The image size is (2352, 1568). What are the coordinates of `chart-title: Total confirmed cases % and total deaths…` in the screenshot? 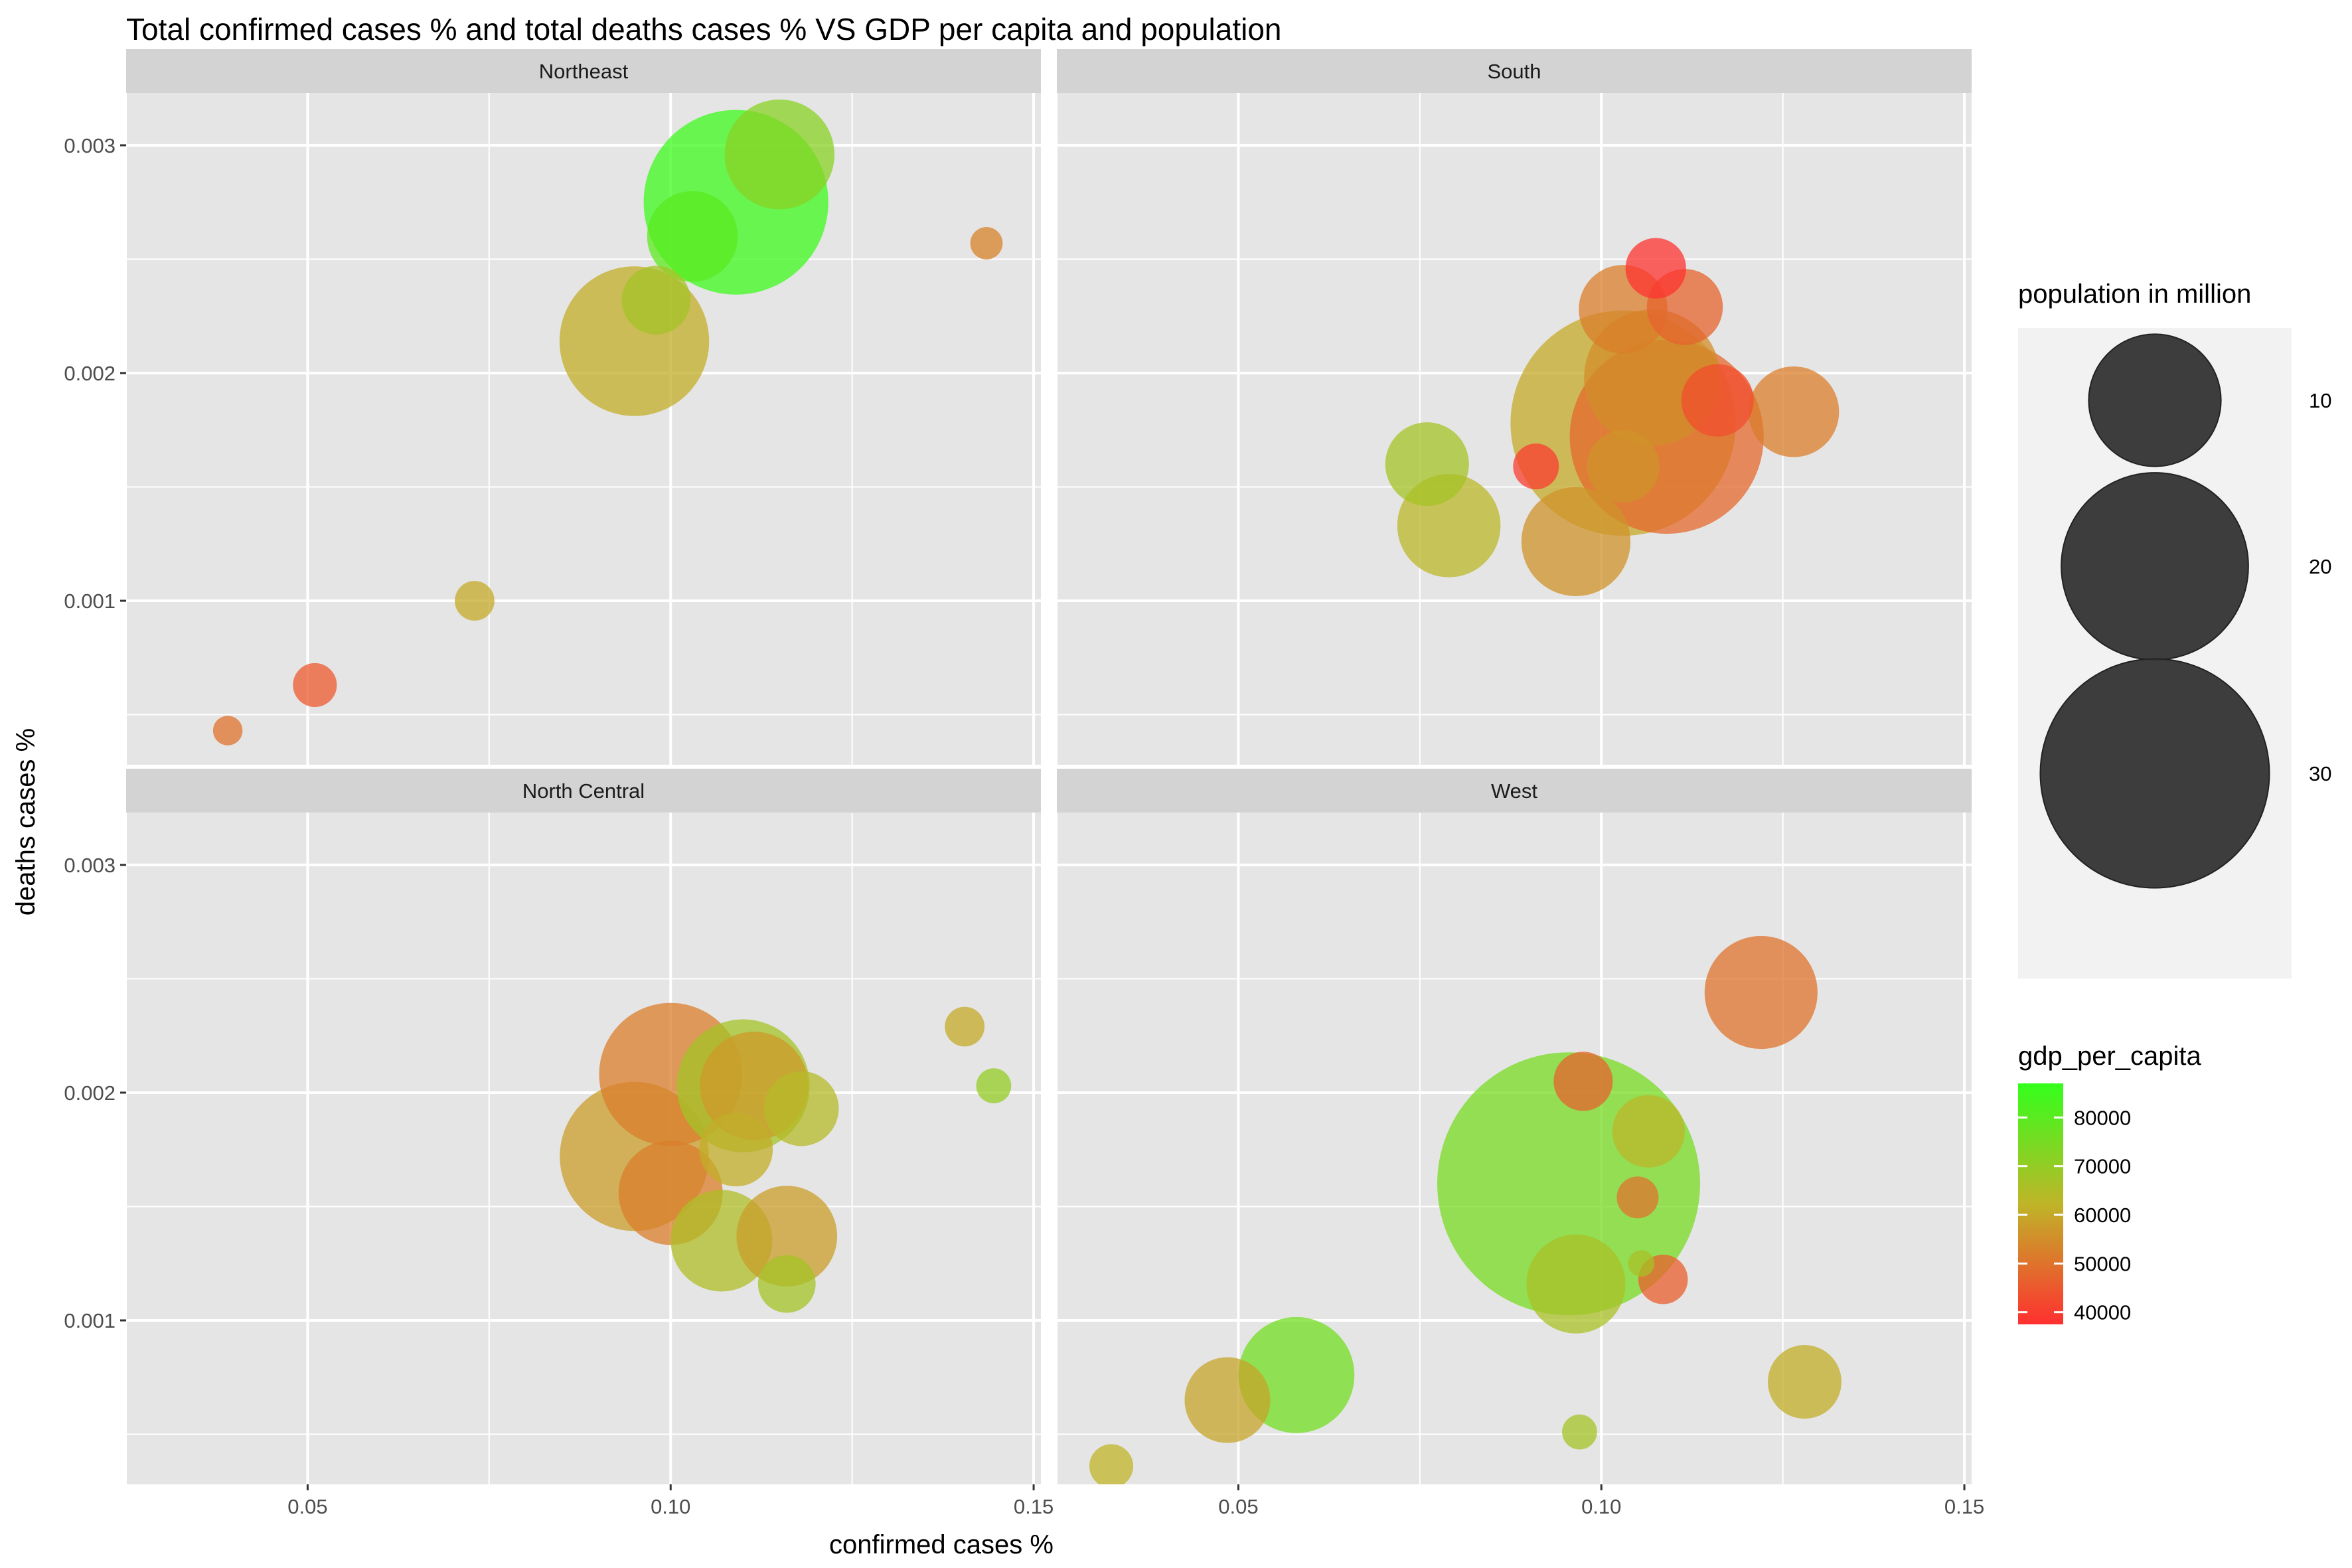 It's located at (704, 29).